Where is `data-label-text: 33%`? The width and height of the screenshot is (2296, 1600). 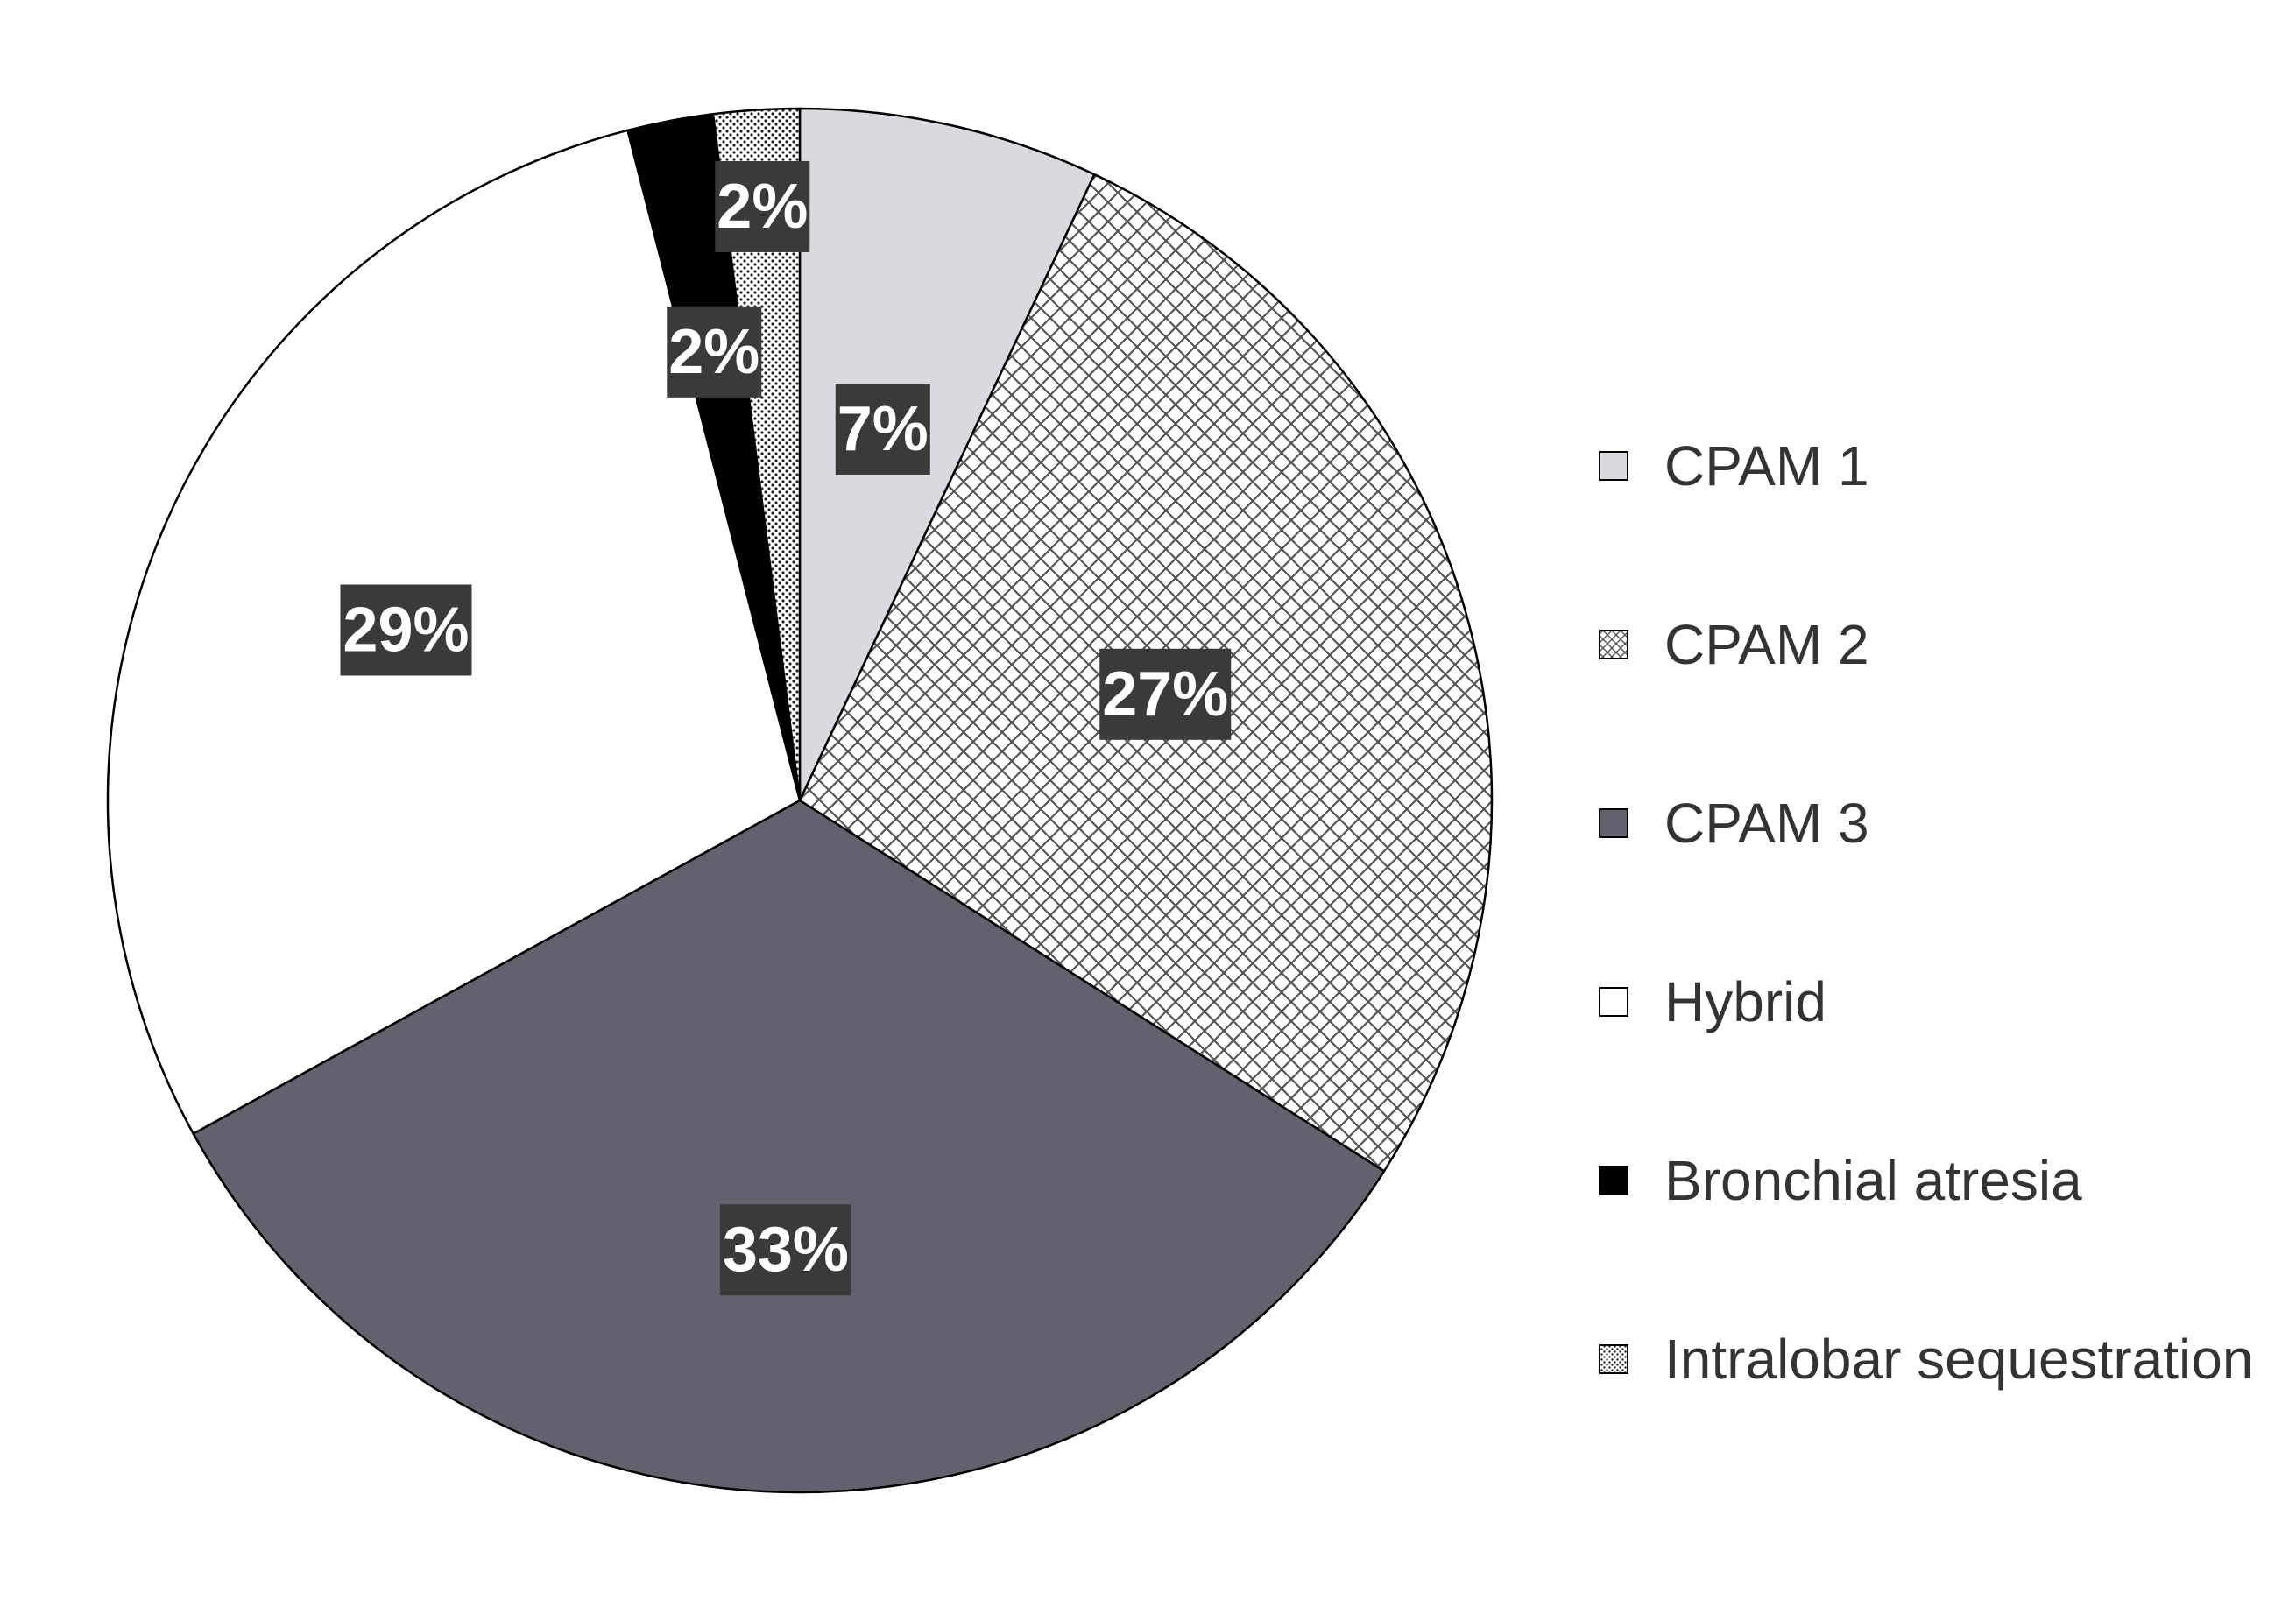 data-label-text: 33% is located at coordinates (786, 1250).